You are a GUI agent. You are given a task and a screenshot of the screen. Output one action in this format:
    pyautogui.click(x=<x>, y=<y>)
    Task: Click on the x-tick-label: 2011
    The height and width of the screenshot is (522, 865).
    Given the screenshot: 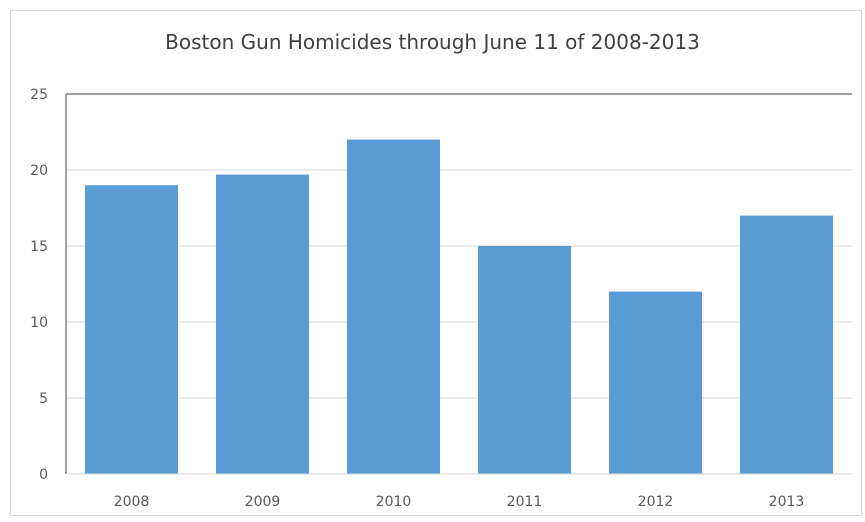 What is the action you would take?
    pyautogui.click(x=525, y=502)
    